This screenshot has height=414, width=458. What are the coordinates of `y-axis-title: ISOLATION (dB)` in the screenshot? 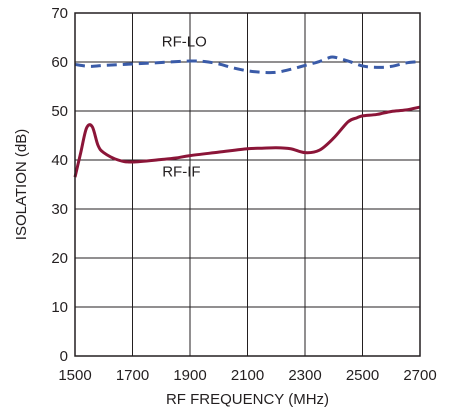 It's located at (21, 184).